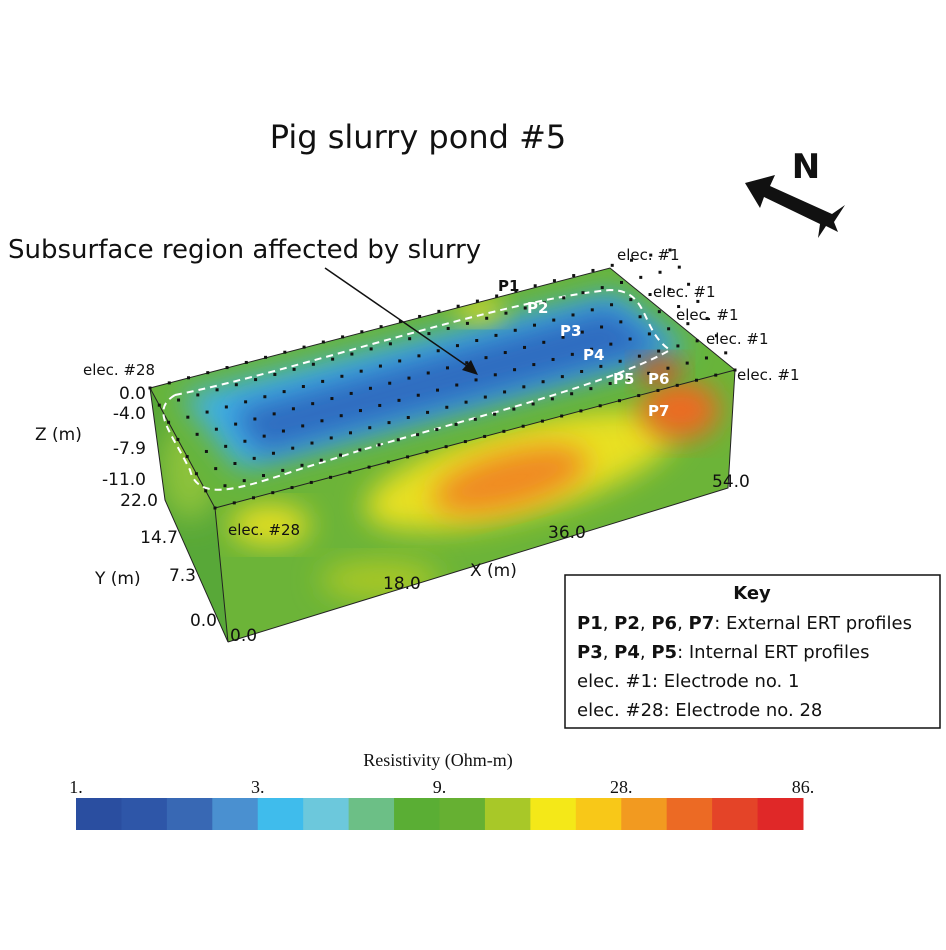  What do you see at coordinates (699, 710) in the screenshot?
I see `key-text: elec. #28: Electrode no. 28` at bounding box center [699, 710].